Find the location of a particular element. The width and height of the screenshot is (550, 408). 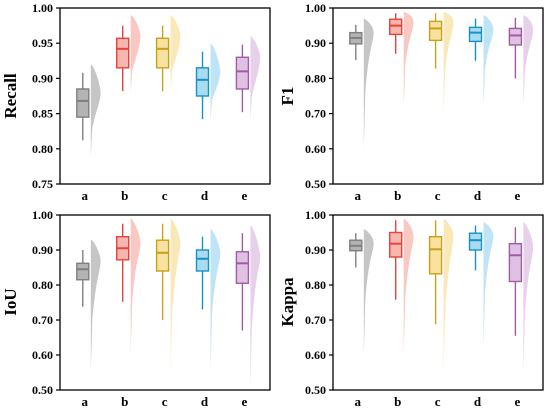

y-tick-label: 0.95 is located at coordinates (42, 43).